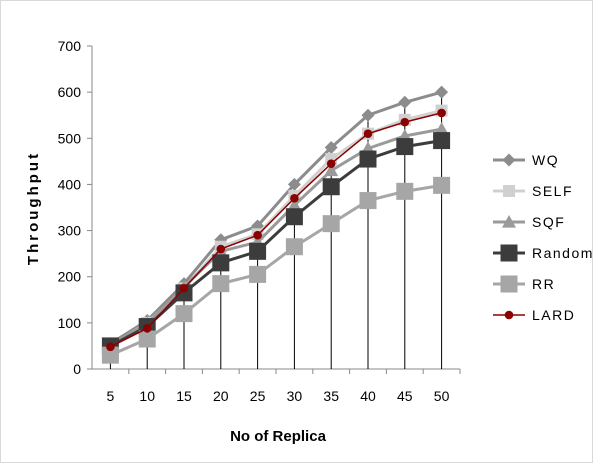 Image resolution: width=593 pixels, height=468 pixels. What do you see at coordinates (442, 396) in the screenshot?
I see `x-tick-label: 50` at bounding box center [442, 396].